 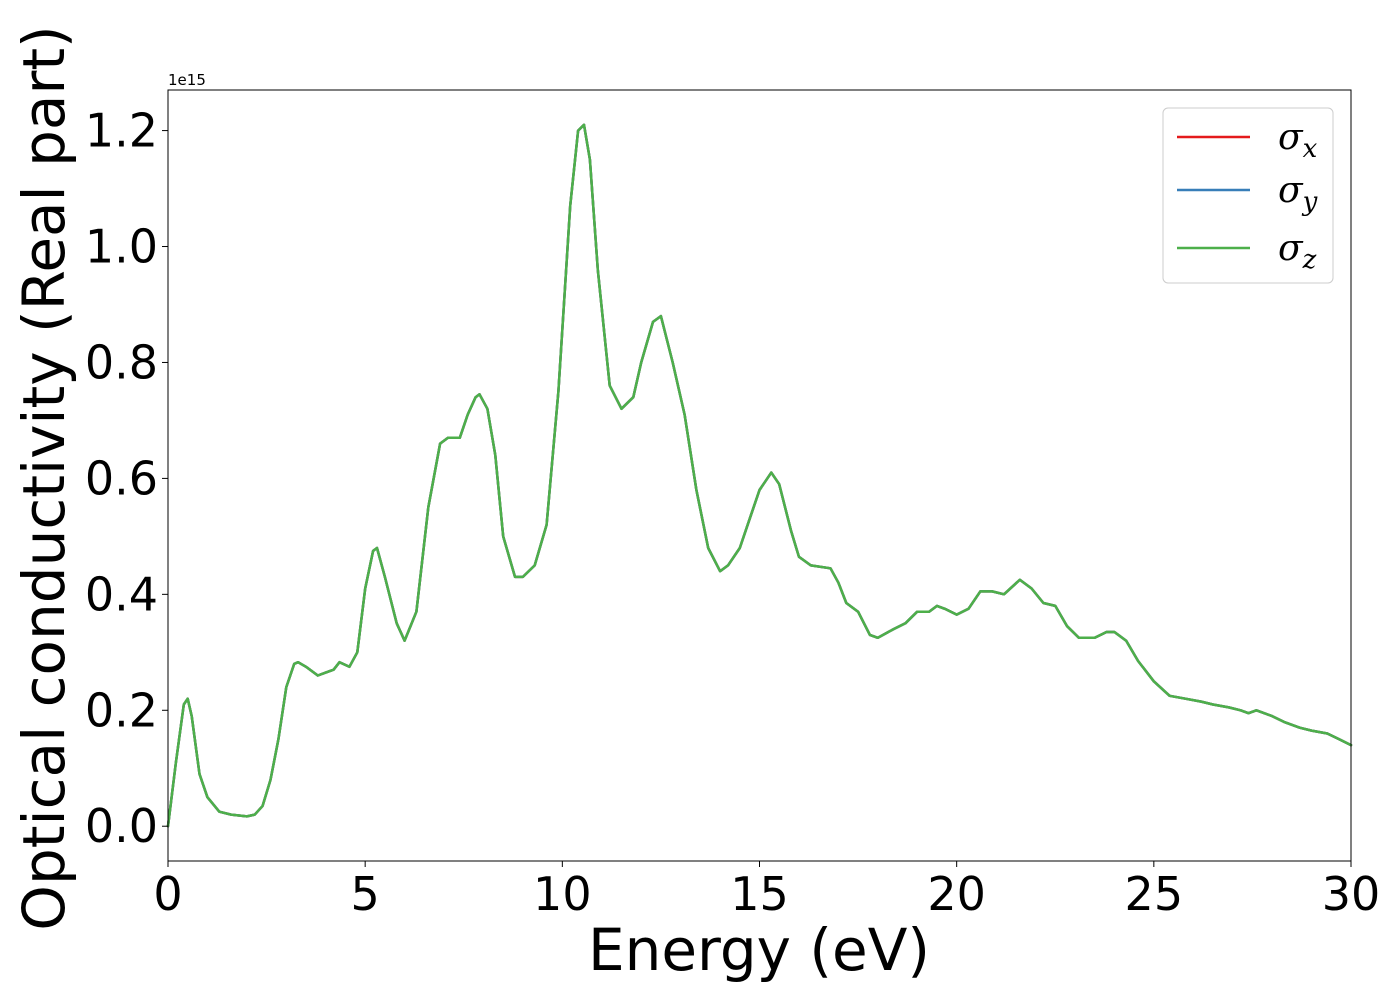 I want to click on x-tick-label: 20, so click(x=956, y=894).